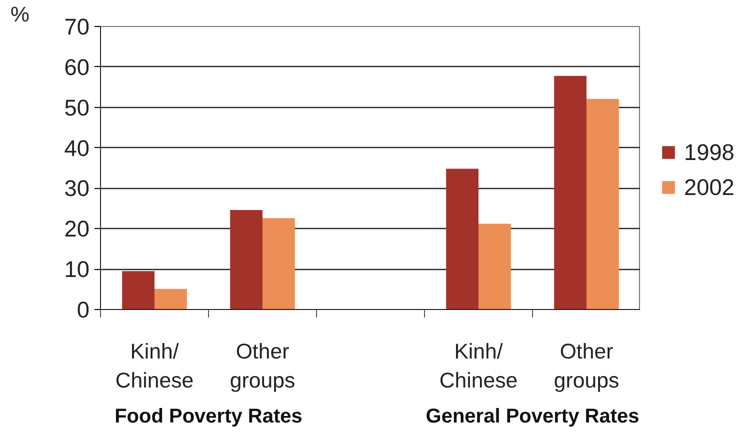  Describe the element at coordinates (709, 187) in the screenshot. I see `legend-label: 2002` at that location.